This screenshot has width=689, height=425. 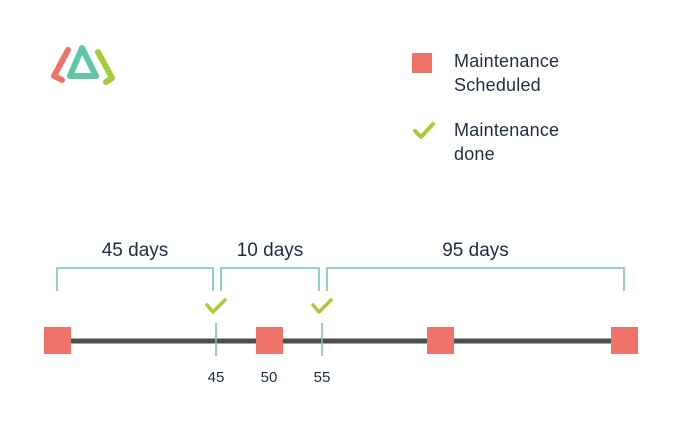 What do you see at coordinates (105, 67) in the screenshot?
I see `logo-right-stroke` at bounding box center [105, 67].